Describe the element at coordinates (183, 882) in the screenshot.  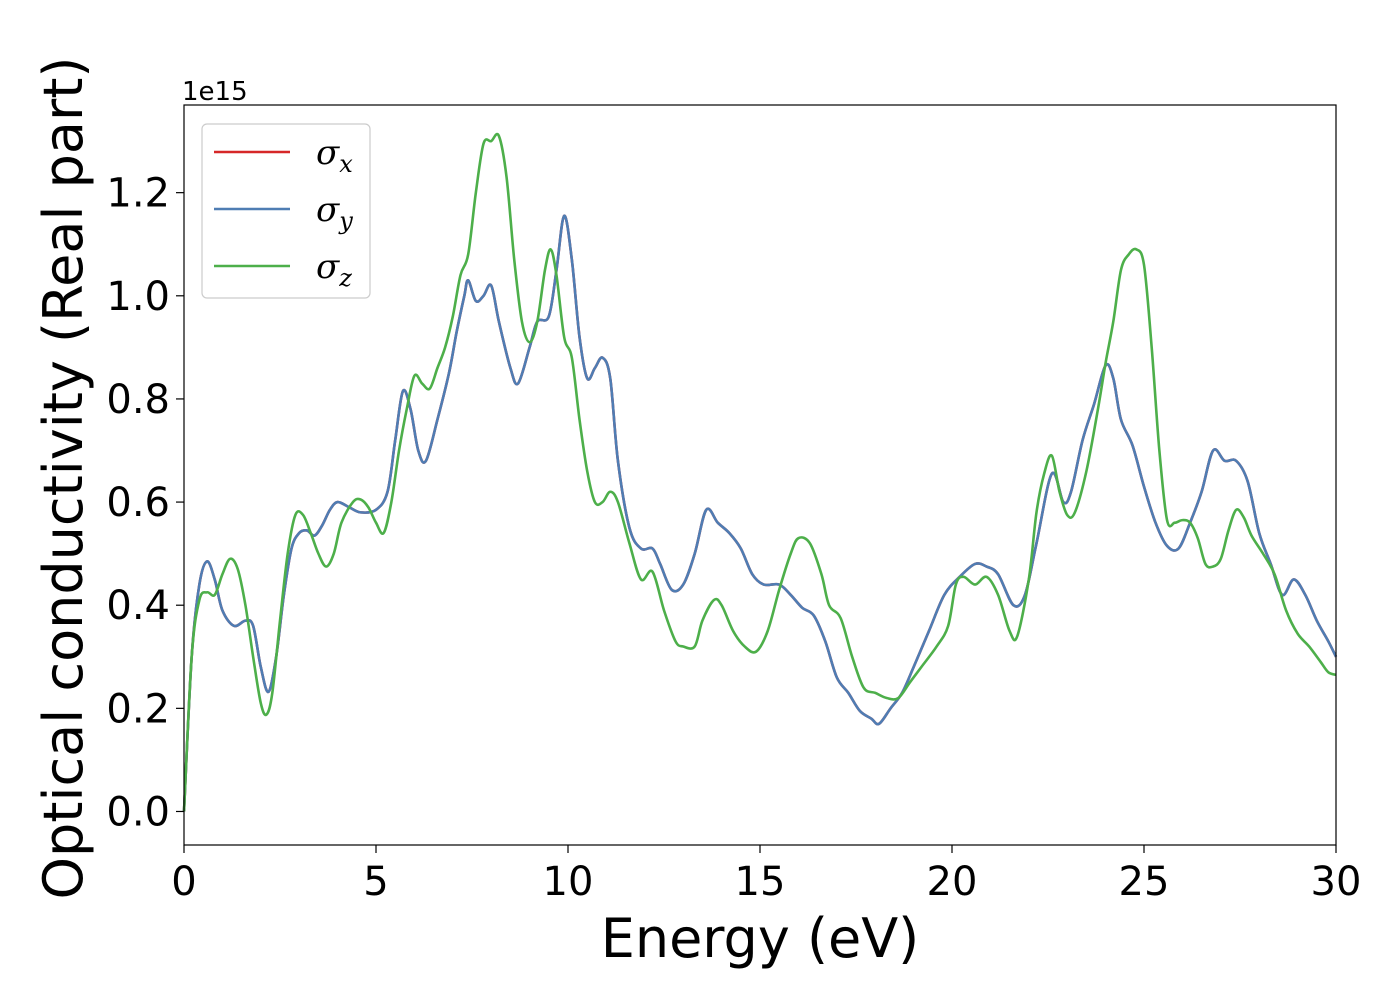
I see `x-tick-label: 0` at that location.